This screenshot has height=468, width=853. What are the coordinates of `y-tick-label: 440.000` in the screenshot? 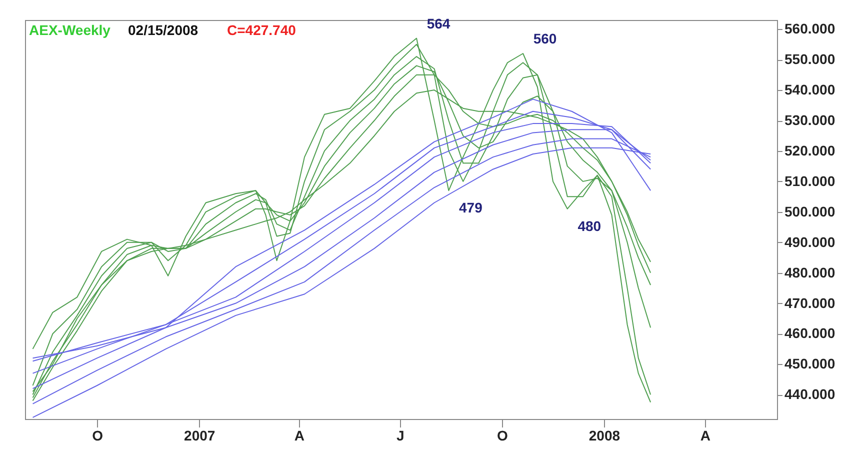 It's located at (810, 394).